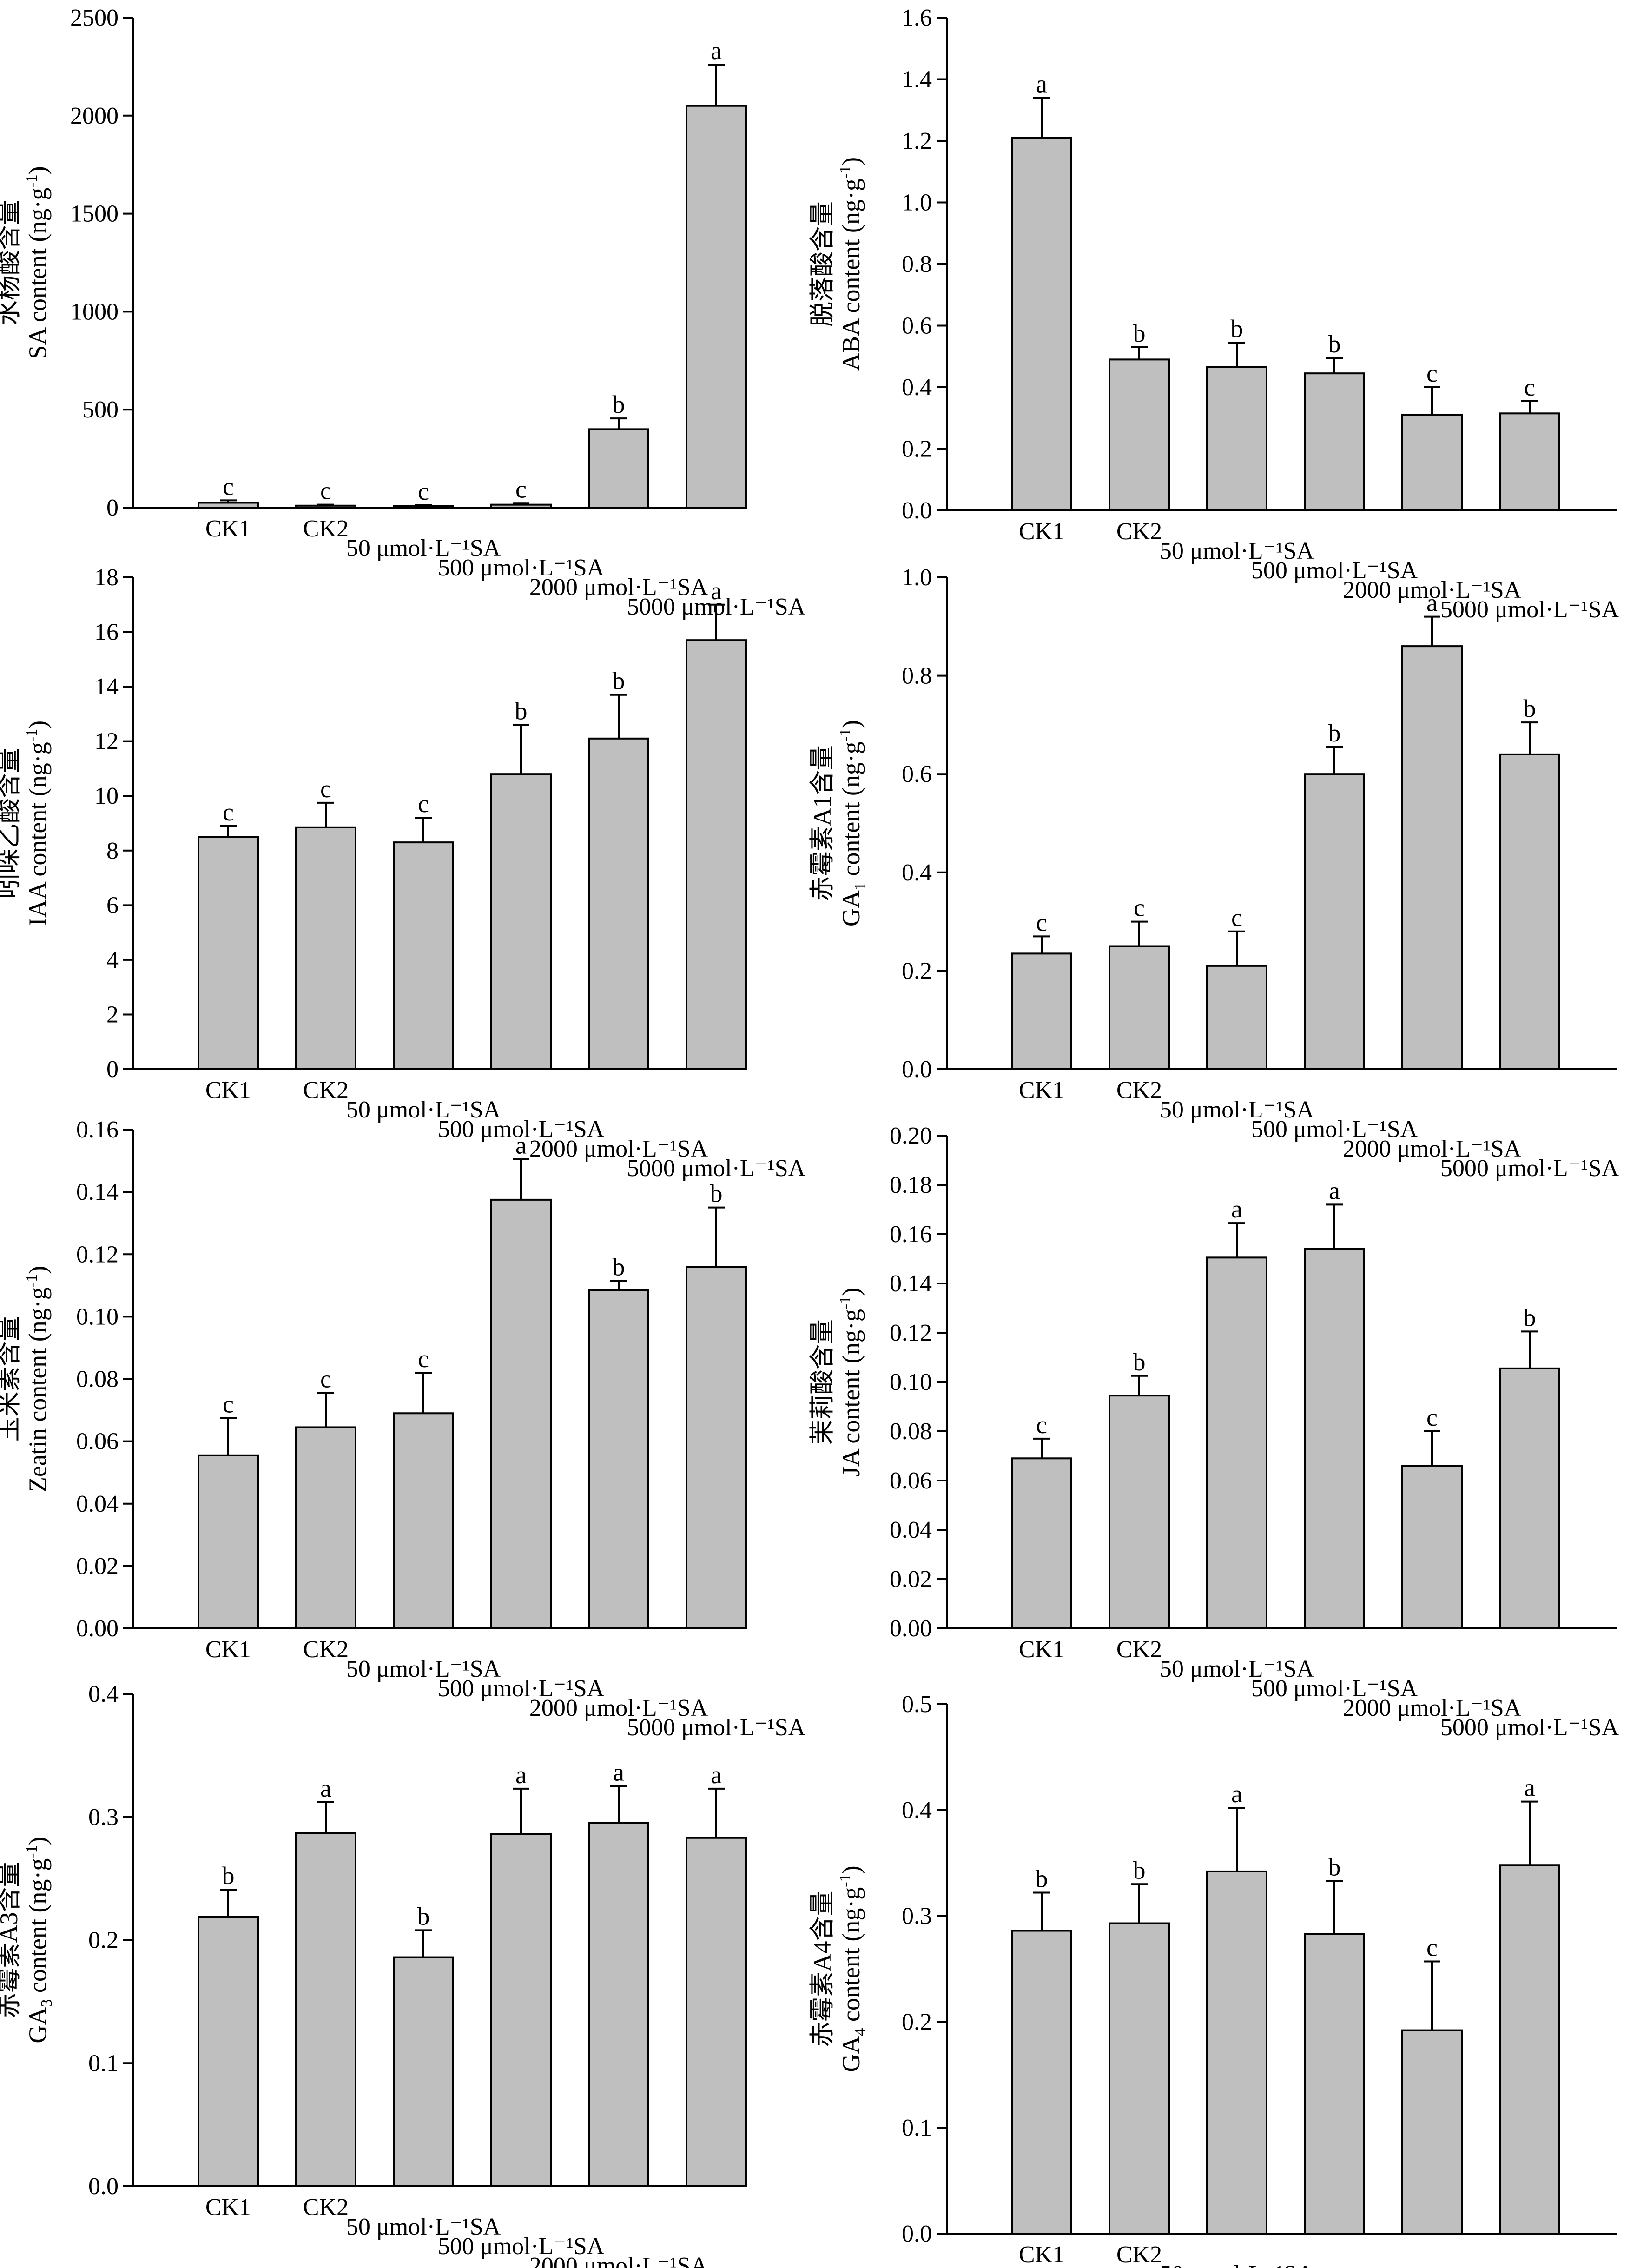 This screenshot has width=1637, height=2268. What do you see at coordinates (94, 214) in the screenshot?
I see `y-tick-label: 1500` at bounding box center [94, 214].